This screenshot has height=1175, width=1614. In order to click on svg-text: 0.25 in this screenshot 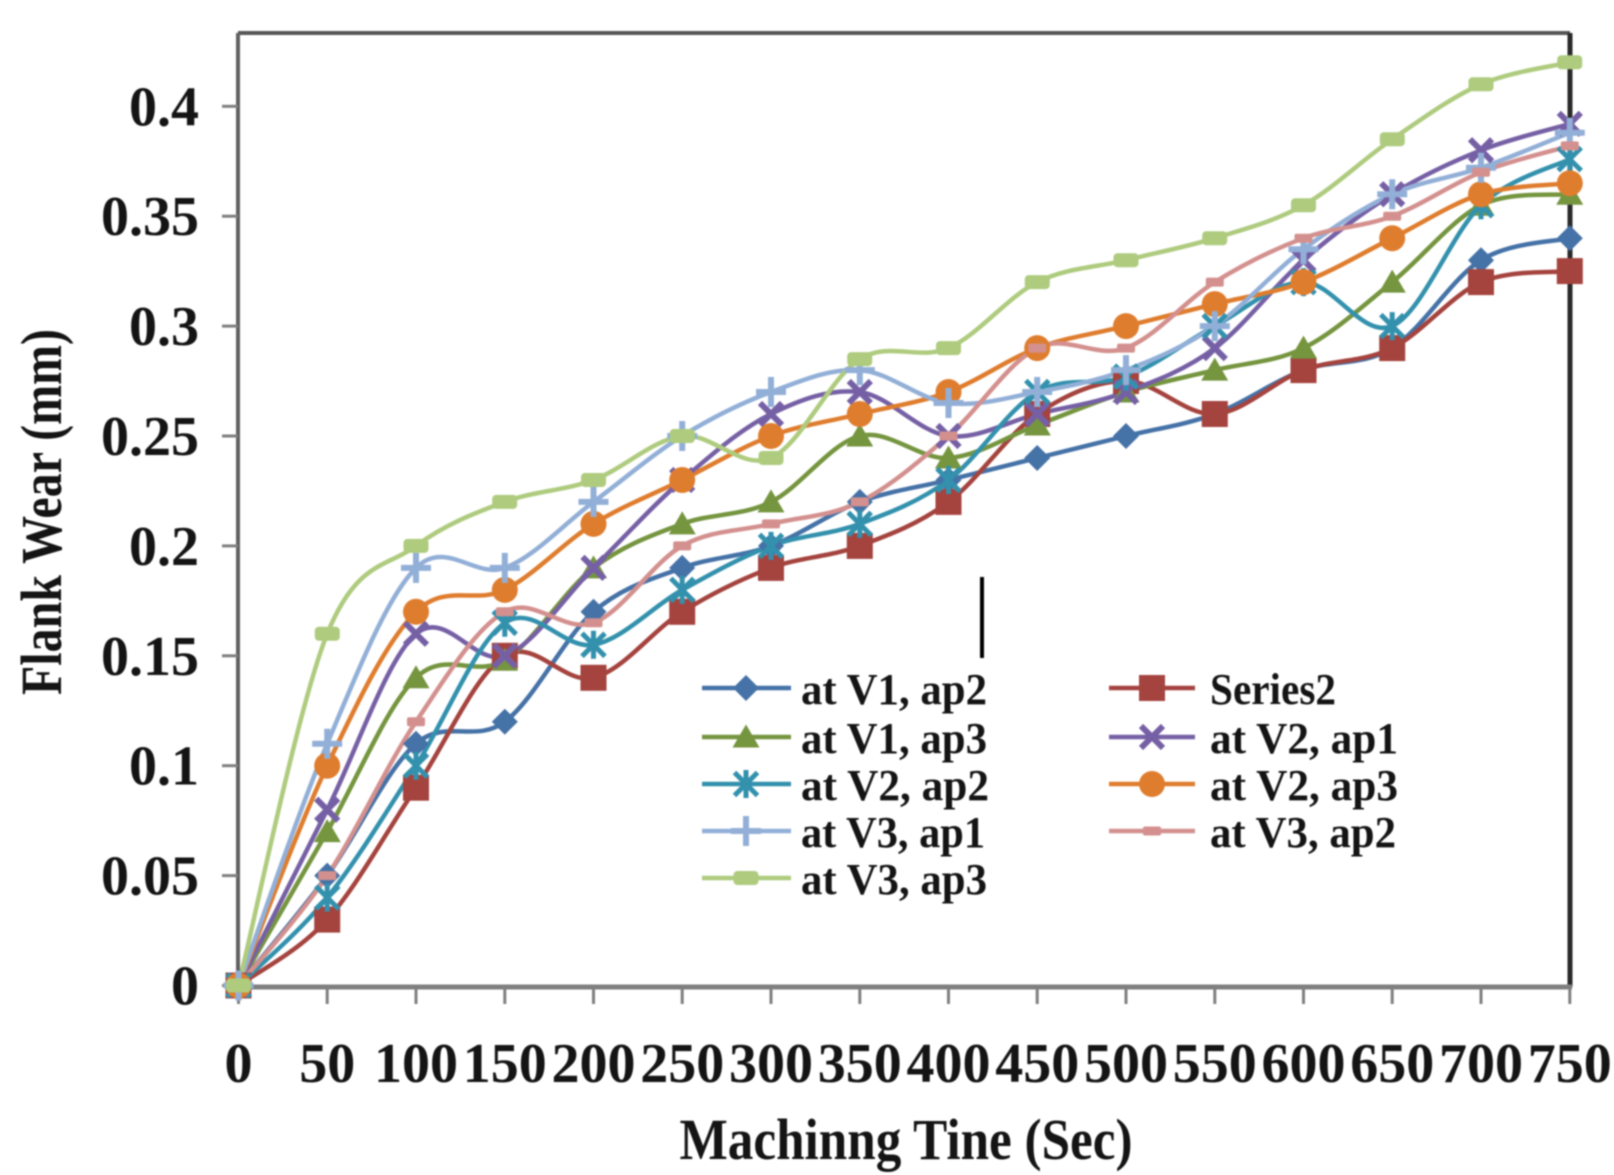, I will do `click(150, 437)`.